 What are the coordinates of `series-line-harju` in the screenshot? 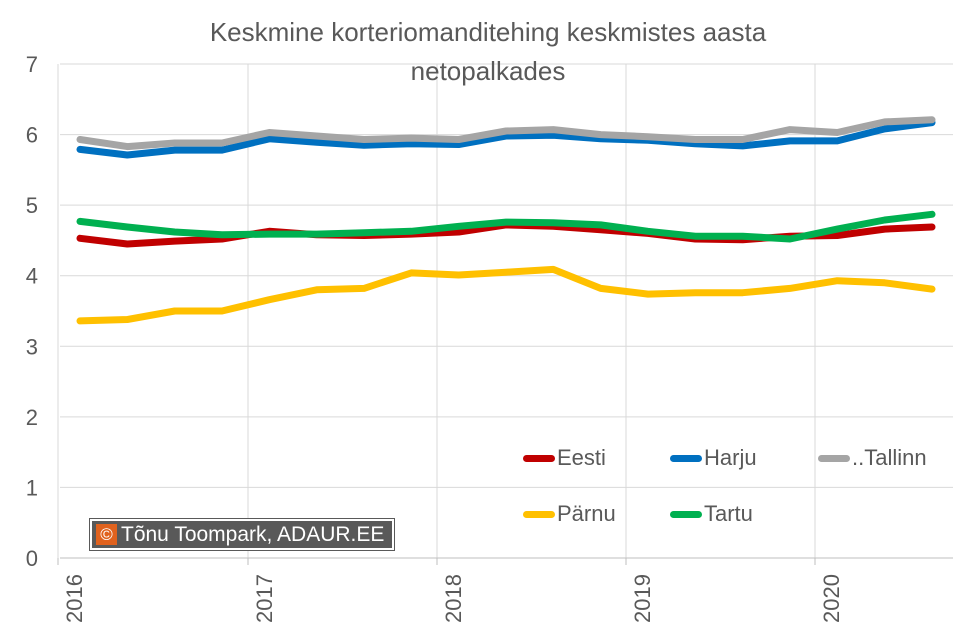 It's located at (506, 139).